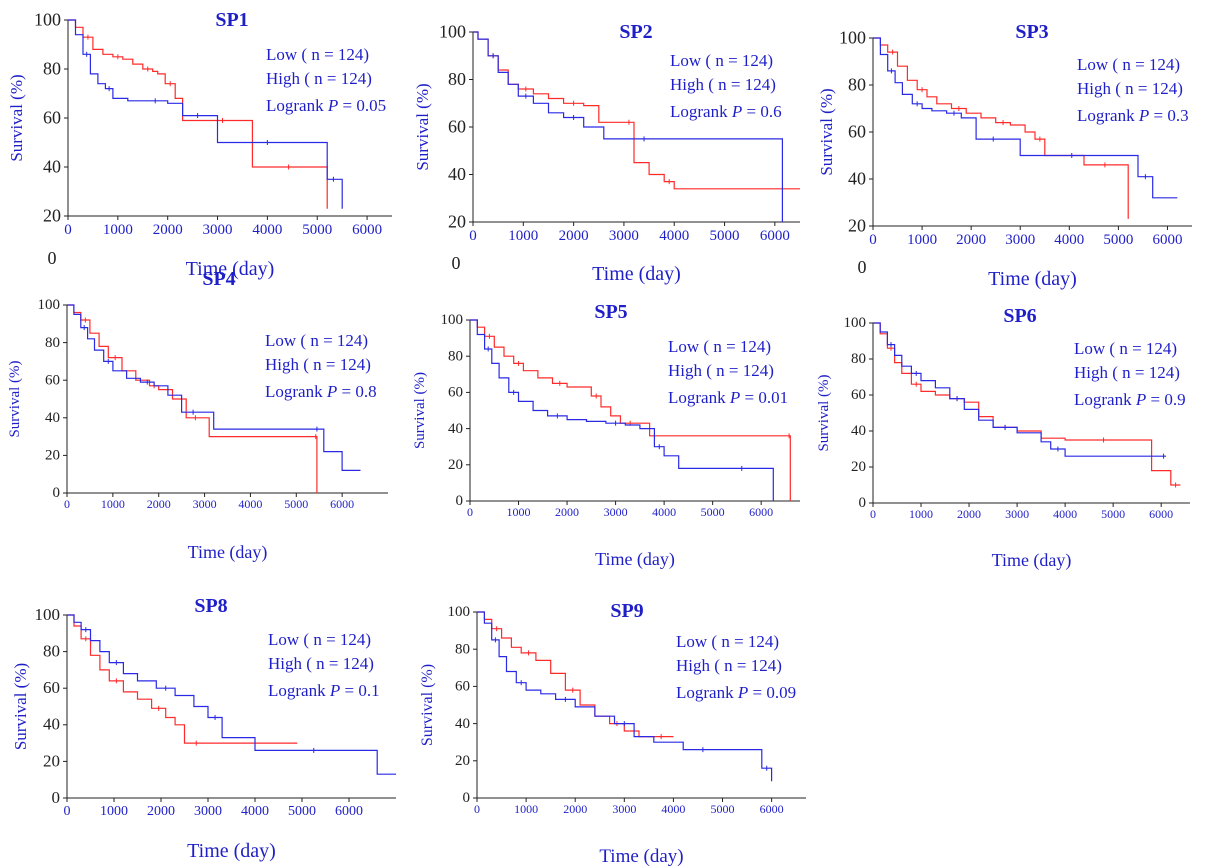 The height and width of the screenshot is (866, 1208). I want to click on logrank-p-value: Logrank P = 0.1, so click(324, 690).